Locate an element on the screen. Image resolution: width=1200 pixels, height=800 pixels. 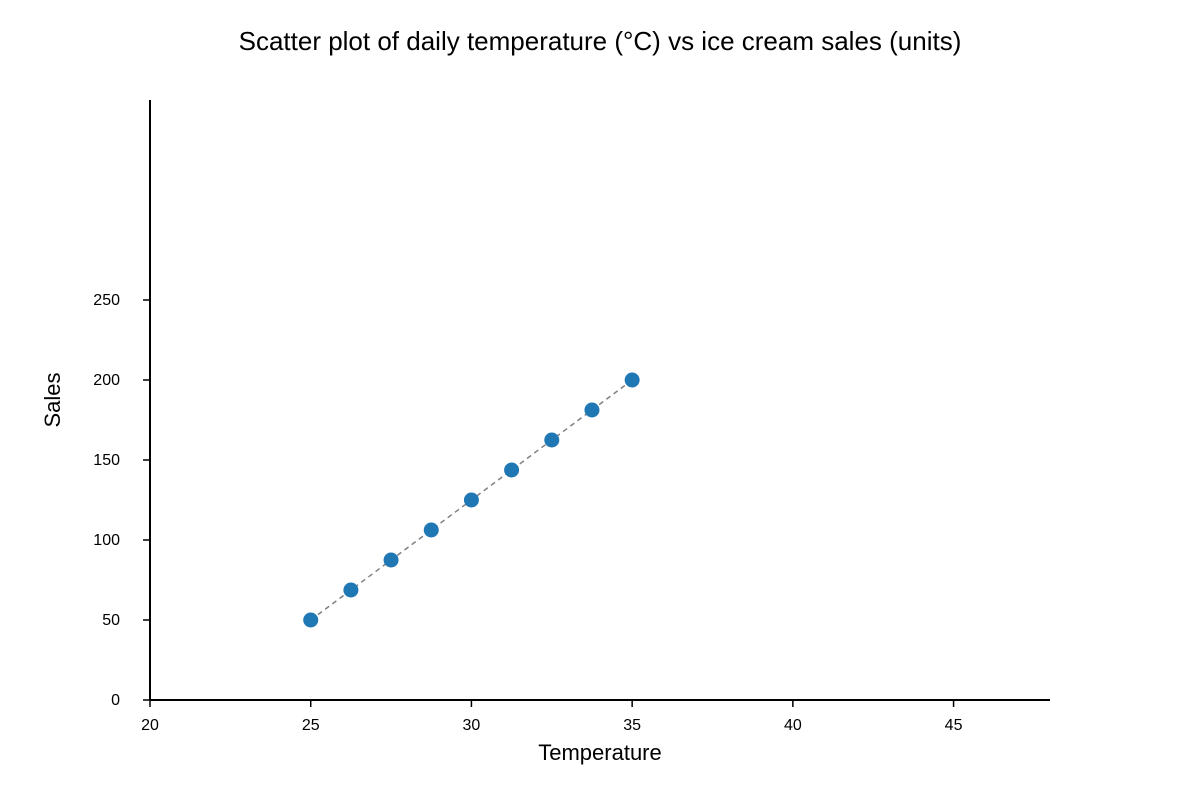
data-points is located at coordinates (471, 500).